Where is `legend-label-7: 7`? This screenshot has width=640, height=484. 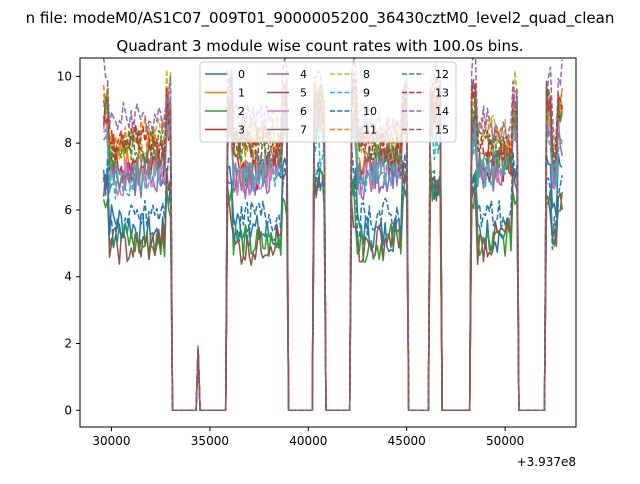 legend-label-7: 7 is located at coordinates (303, 130).